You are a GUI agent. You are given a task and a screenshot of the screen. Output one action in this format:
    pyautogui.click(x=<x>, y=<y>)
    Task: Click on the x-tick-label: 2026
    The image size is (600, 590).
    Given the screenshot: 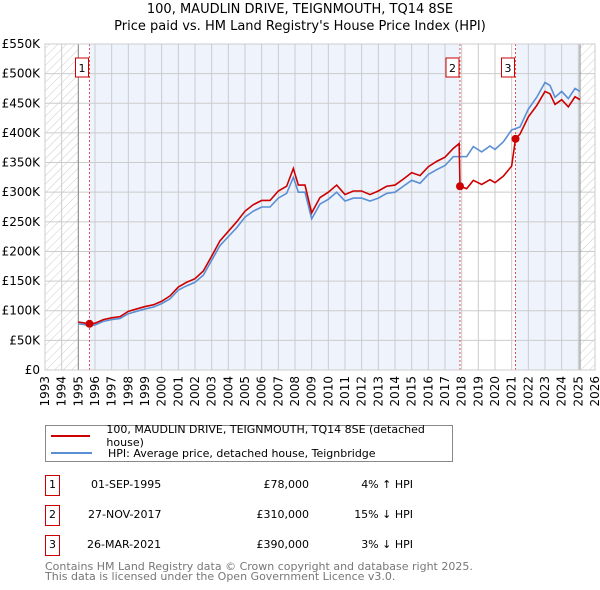 What is the action you would take?
    pyautogui.click(x=594, y=391)
    